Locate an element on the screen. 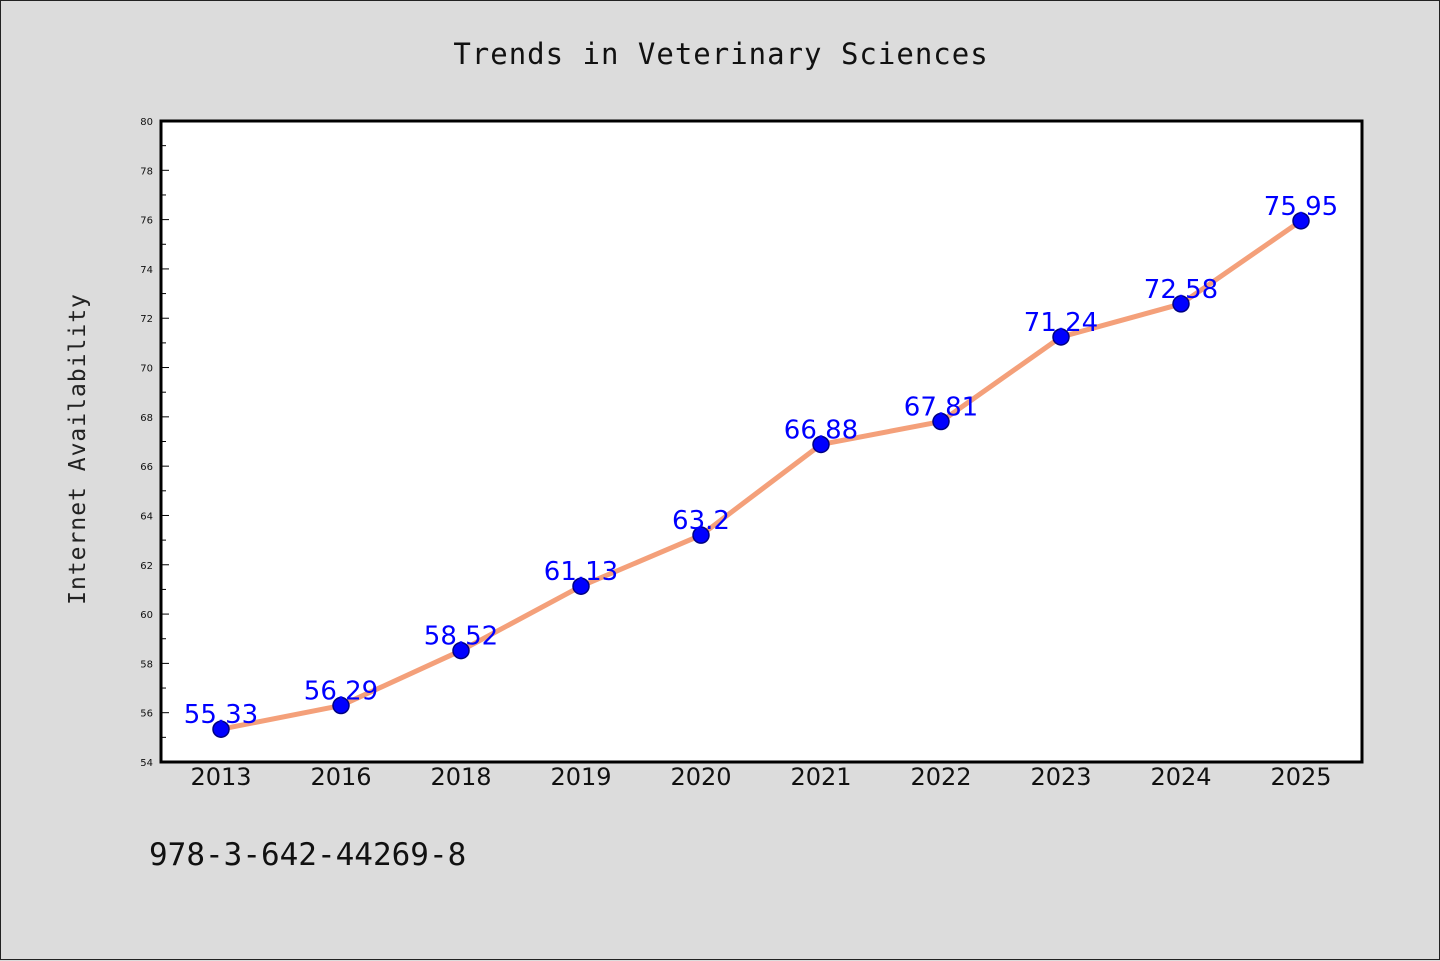 The image size is (1440, 961). y-axis-label: Internet Availability is located at coordinates (78, 449).